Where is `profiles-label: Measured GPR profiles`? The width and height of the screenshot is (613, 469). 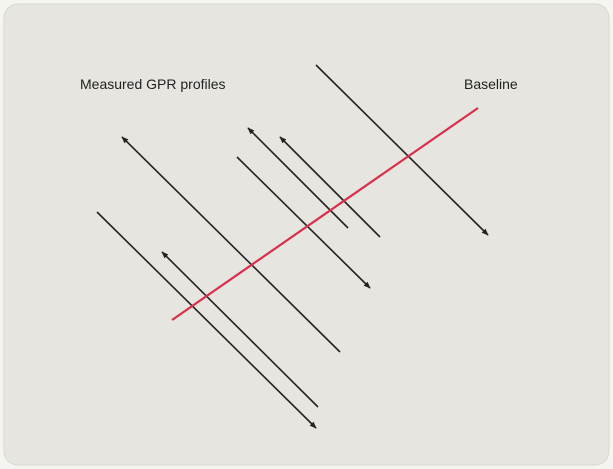 profiles-label: Measured GPR profiles is located at coordinates (153, 84).